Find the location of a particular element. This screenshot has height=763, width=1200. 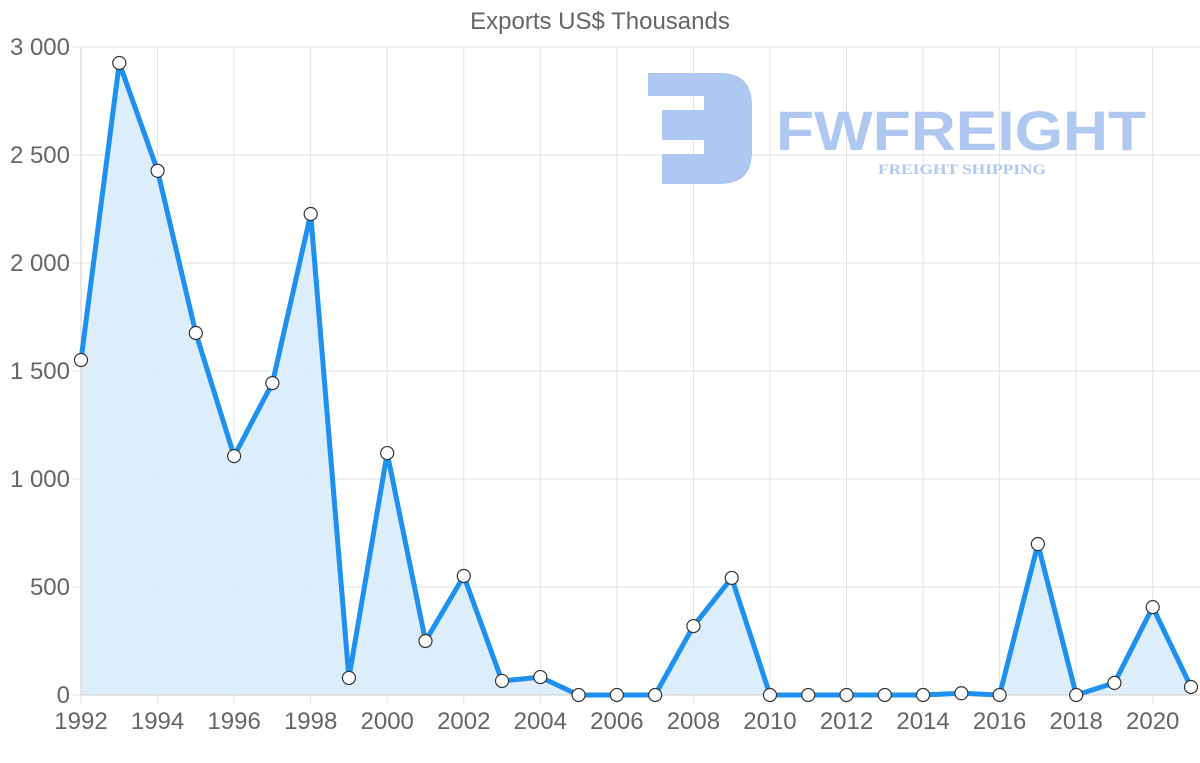

x-tick-label: 2010 is located at coordinates (769, 721).